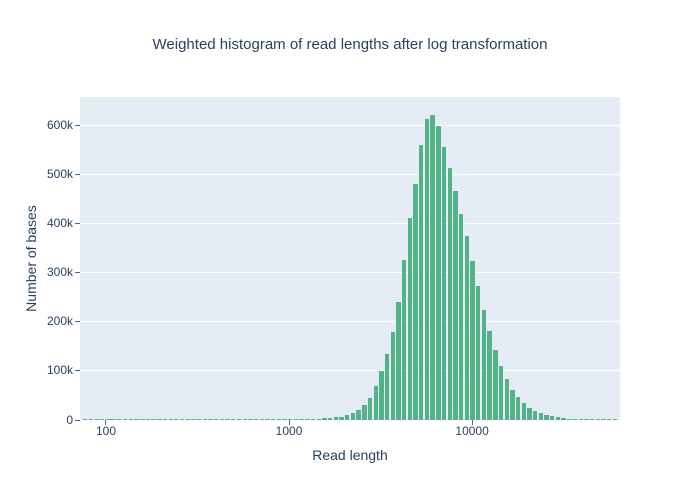 The image size is (700, 500). What do you see at coordinates (59, 272) in the screenshot?
I see `y-tick-label: 300k` at bounding box center [59, 272].